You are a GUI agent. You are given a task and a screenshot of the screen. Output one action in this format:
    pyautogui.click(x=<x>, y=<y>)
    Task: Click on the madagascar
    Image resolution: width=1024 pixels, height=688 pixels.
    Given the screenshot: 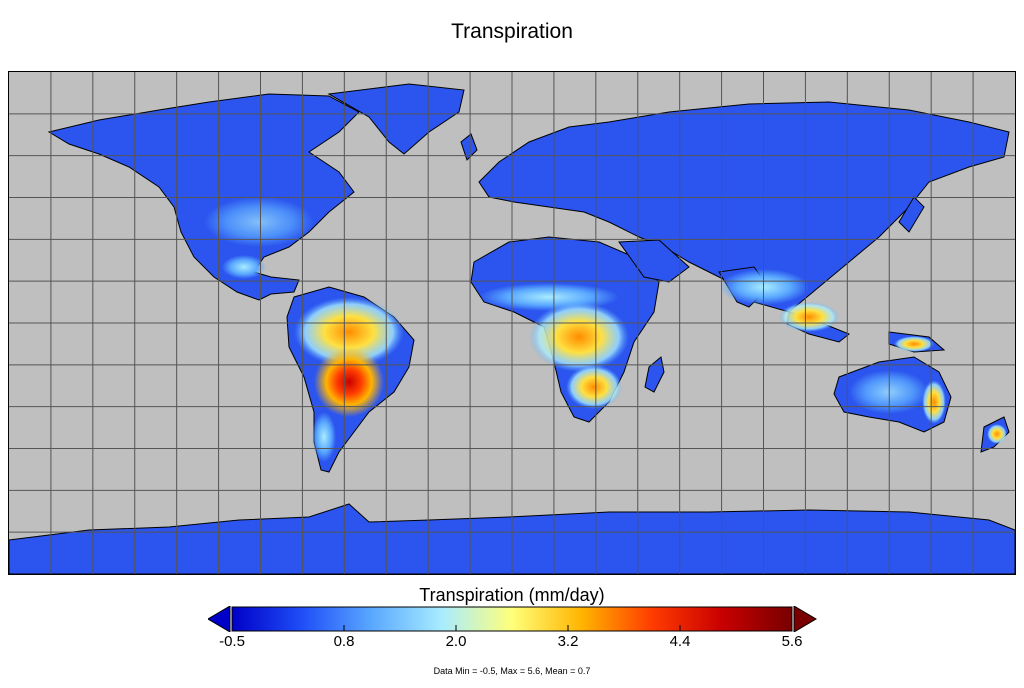 What is the action you would take?
    pyautogui.click(x=654, y=374)
    